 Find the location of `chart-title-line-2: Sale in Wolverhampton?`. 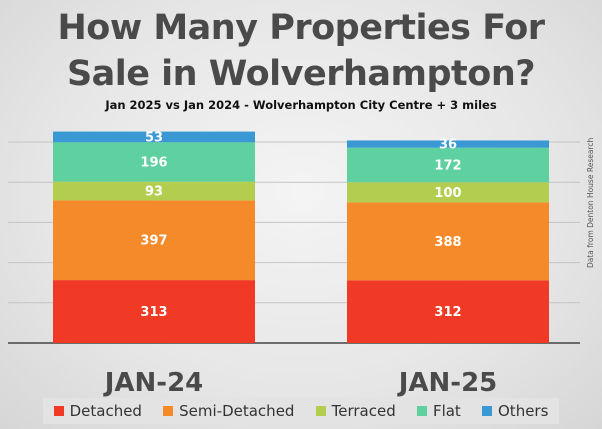

chart-title-line-2: Sale in Wolverhampton? is located at coordinates (301, 74).